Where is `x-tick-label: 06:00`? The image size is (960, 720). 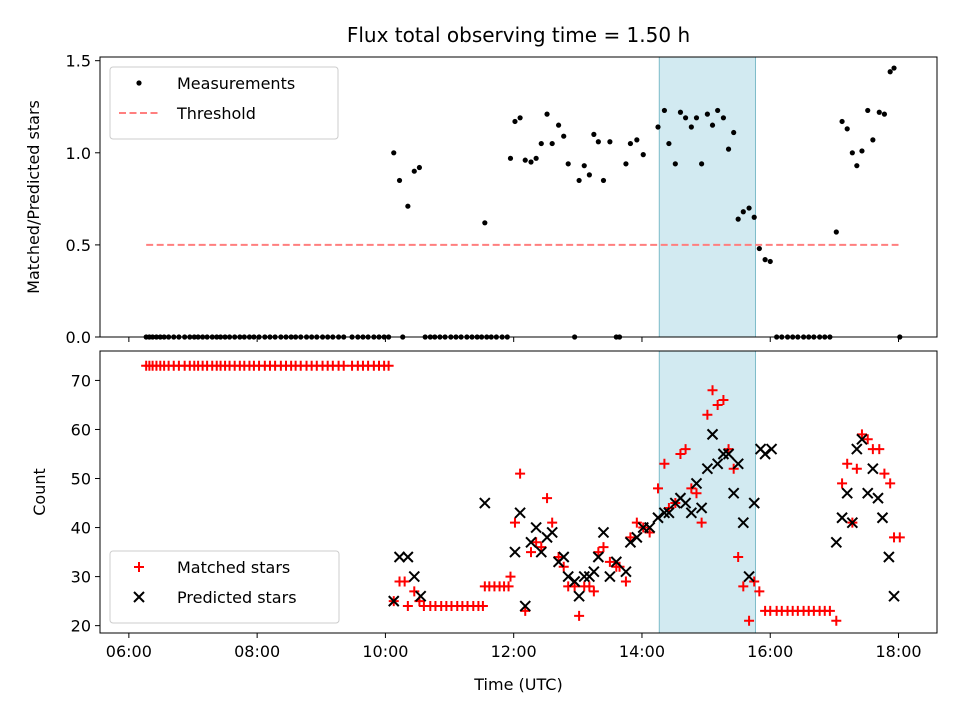
x-tick-label: 06:00 is located at coordinates (129, 651).